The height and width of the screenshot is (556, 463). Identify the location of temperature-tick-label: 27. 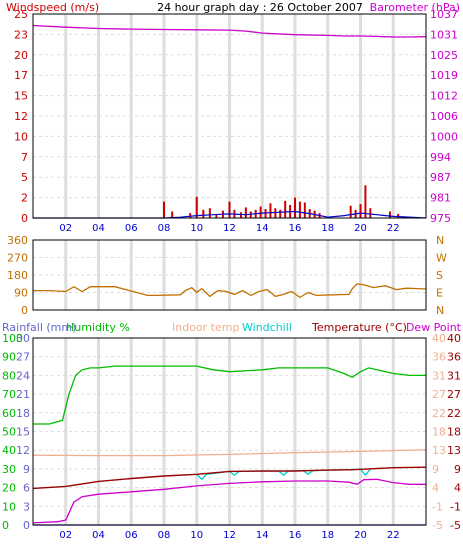
(454, 394).